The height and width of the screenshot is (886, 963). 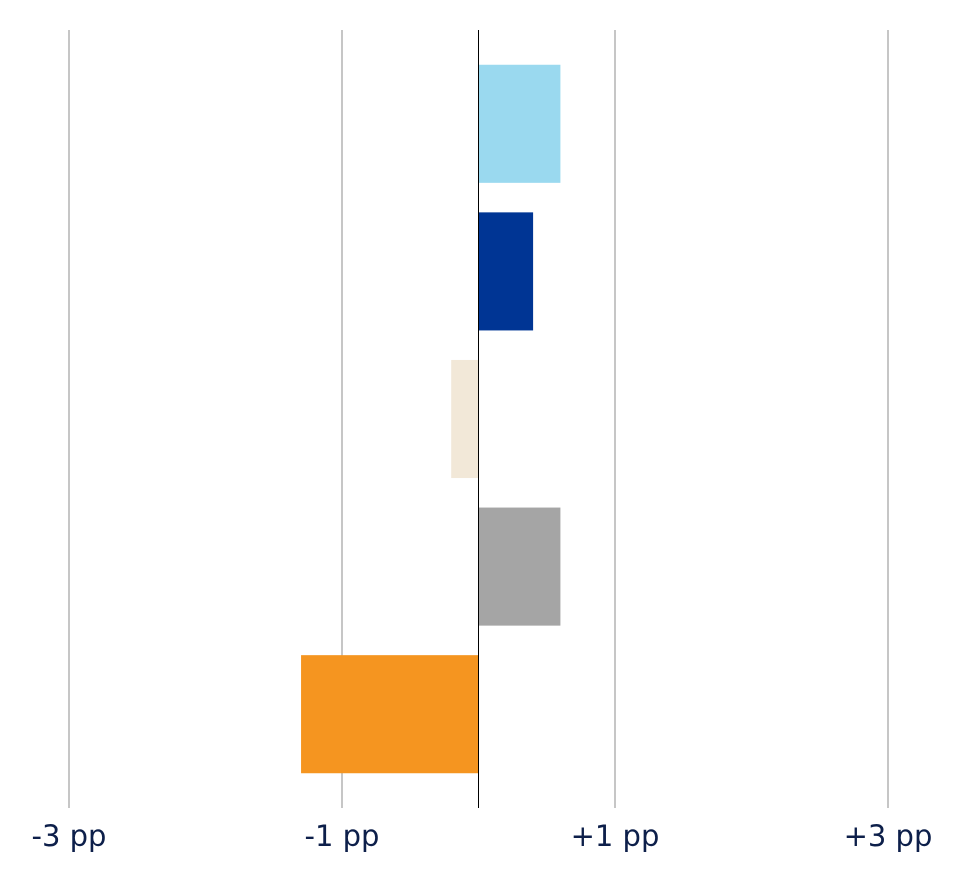 I want to click on x-tick-label: +3 pp, so click(x=888, y=836).